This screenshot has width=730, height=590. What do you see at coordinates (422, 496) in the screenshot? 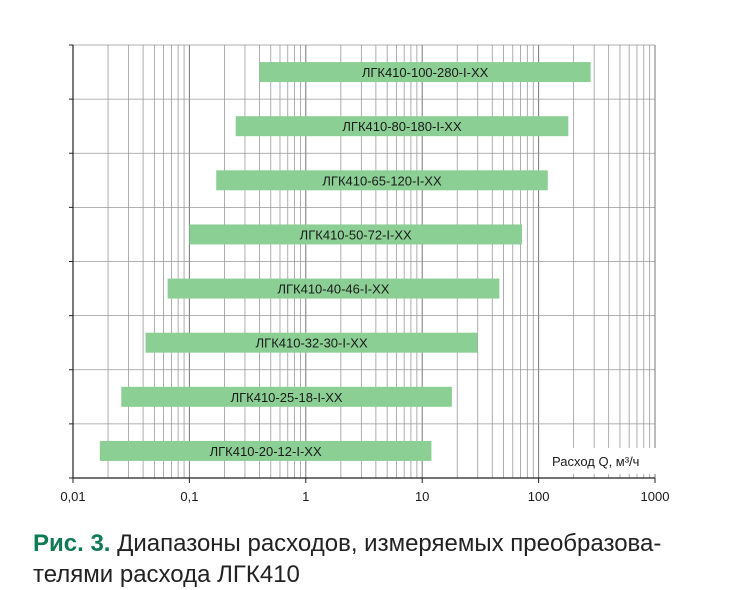
I see `x-tick-label: 10` at bounding box center [422, 496].